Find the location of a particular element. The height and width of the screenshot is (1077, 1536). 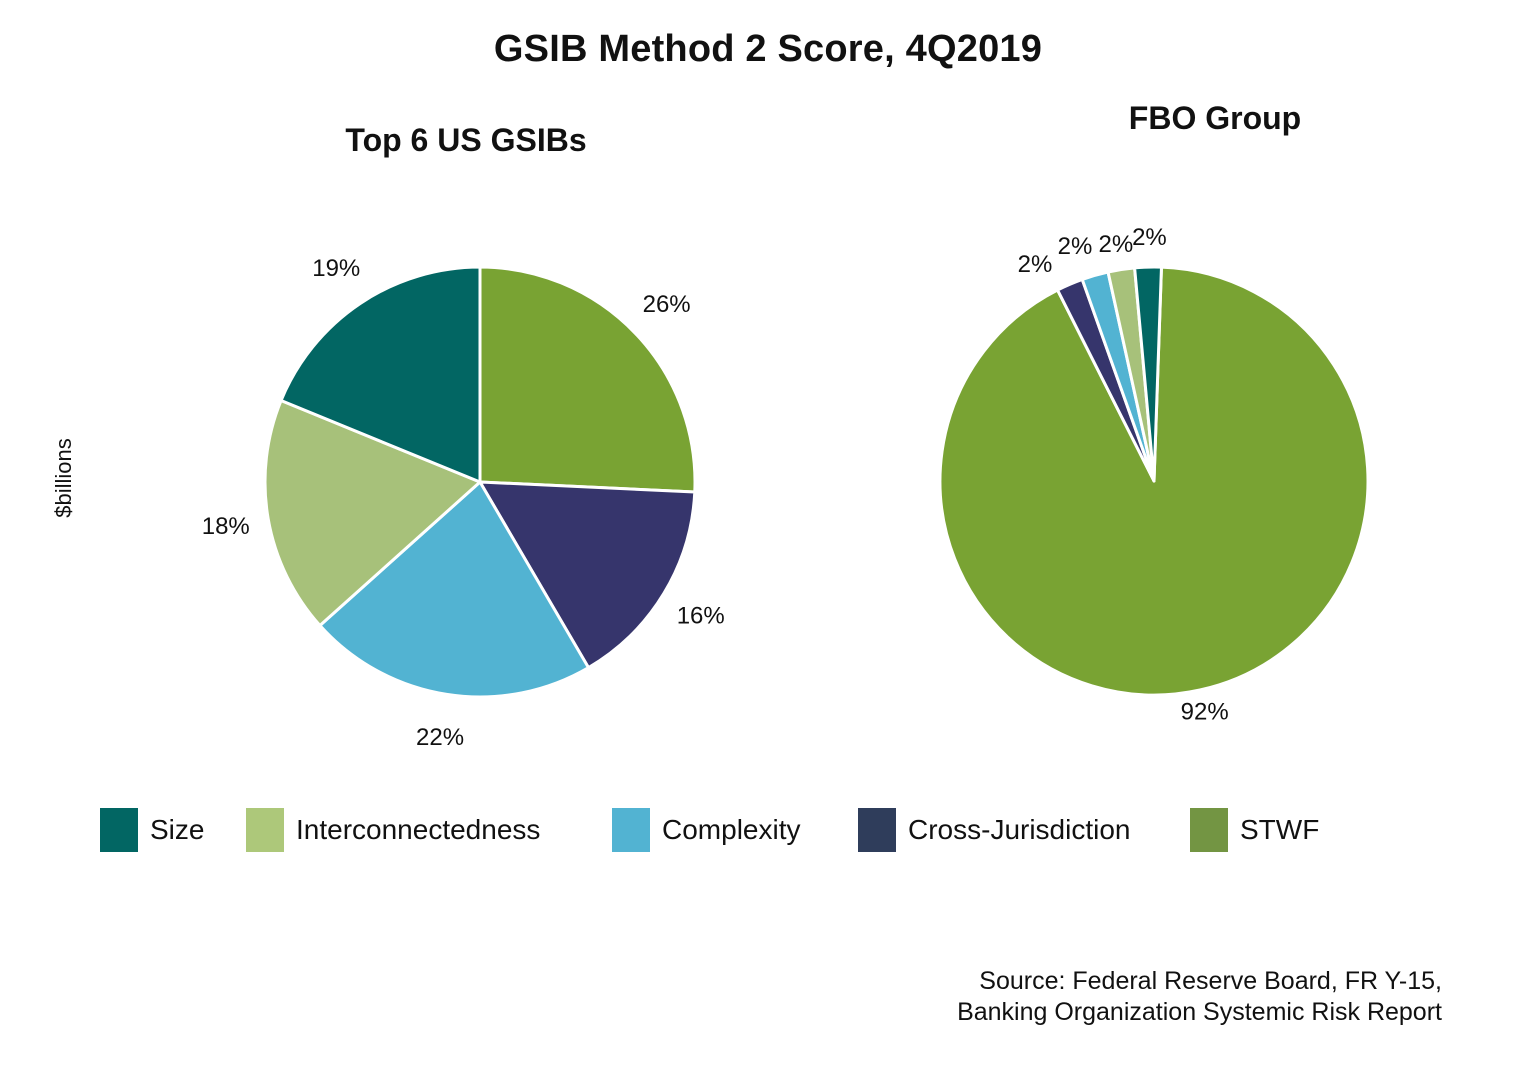

chart-title: GSIB Method 2 Score, 4Q2019 is located at coordinates (768, 49).